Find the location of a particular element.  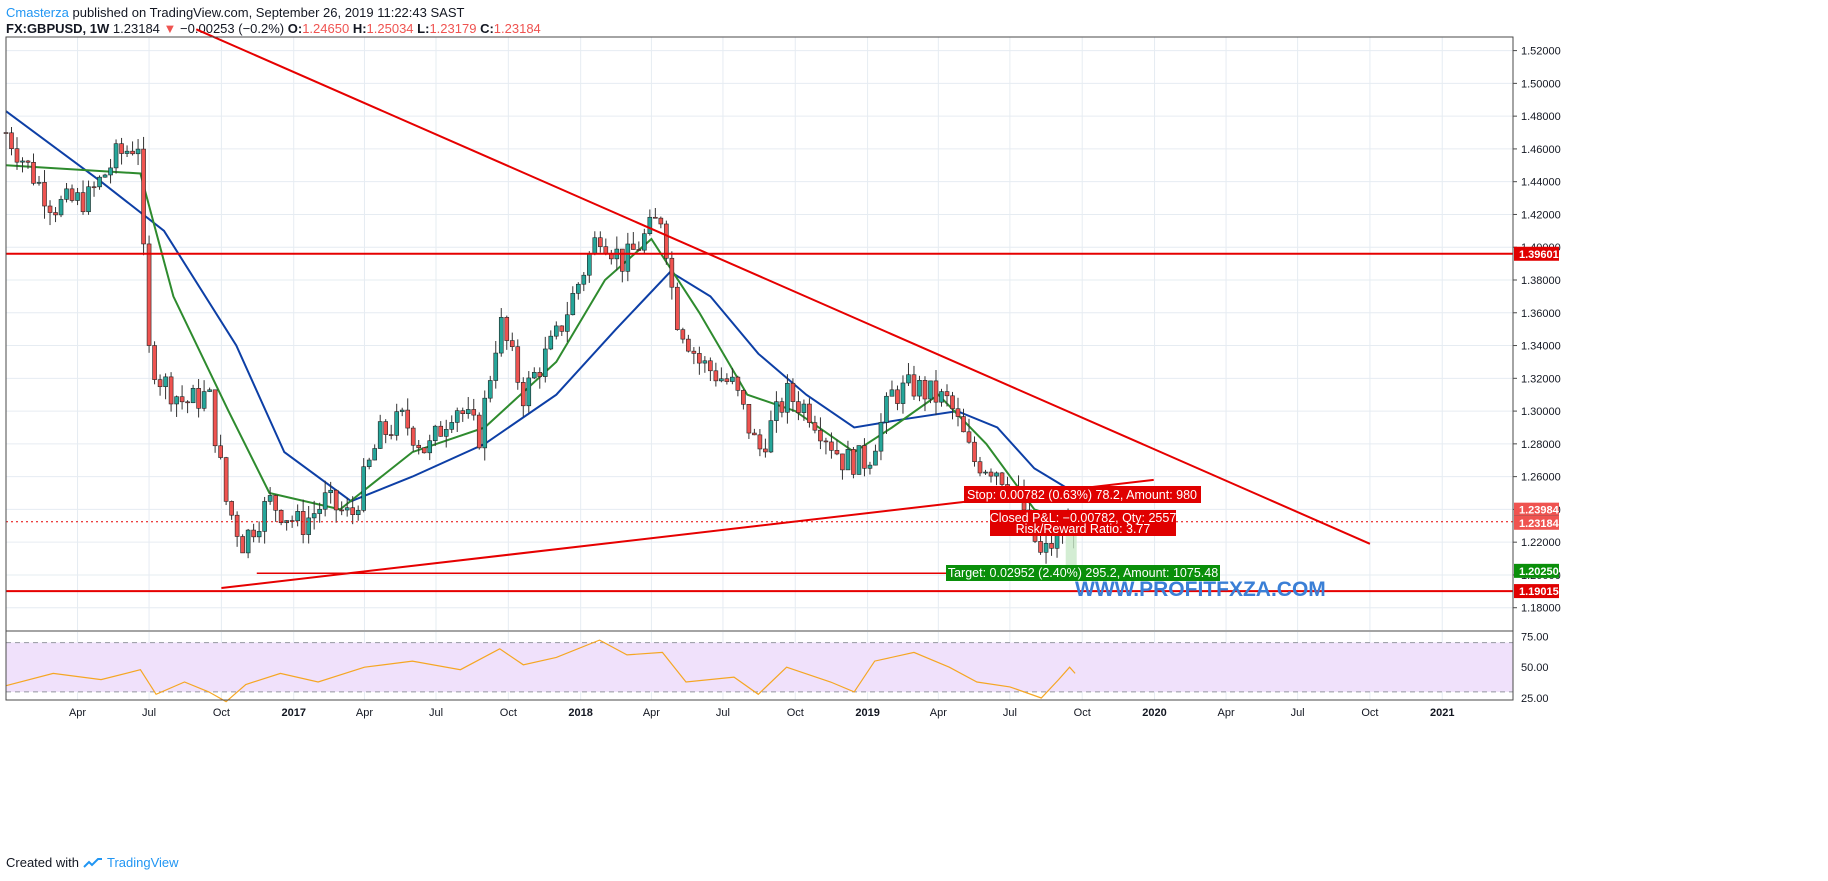

watermark: WWW.PROFITFXZA.COM is located at coordinates (1200, 589).